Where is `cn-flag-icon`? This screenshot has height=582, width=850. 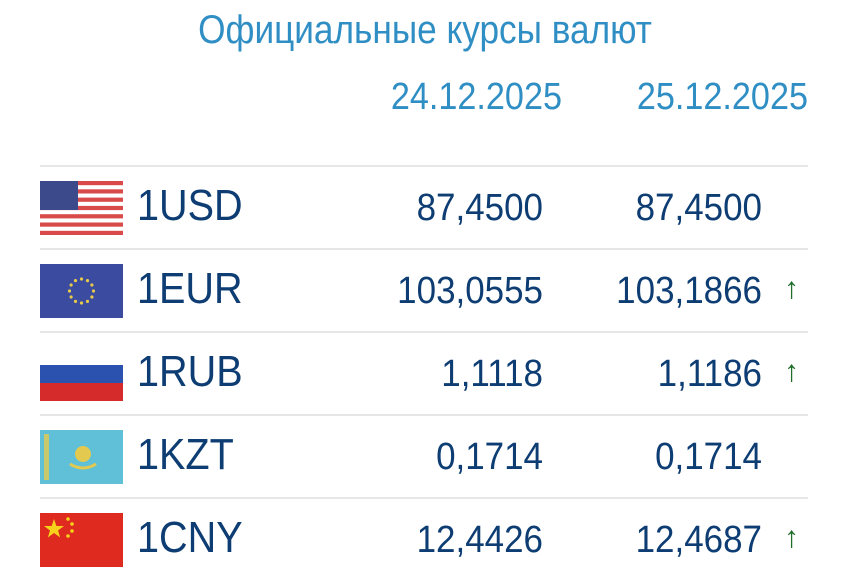
cn-flag-icon is located at coordinates (81, 540).